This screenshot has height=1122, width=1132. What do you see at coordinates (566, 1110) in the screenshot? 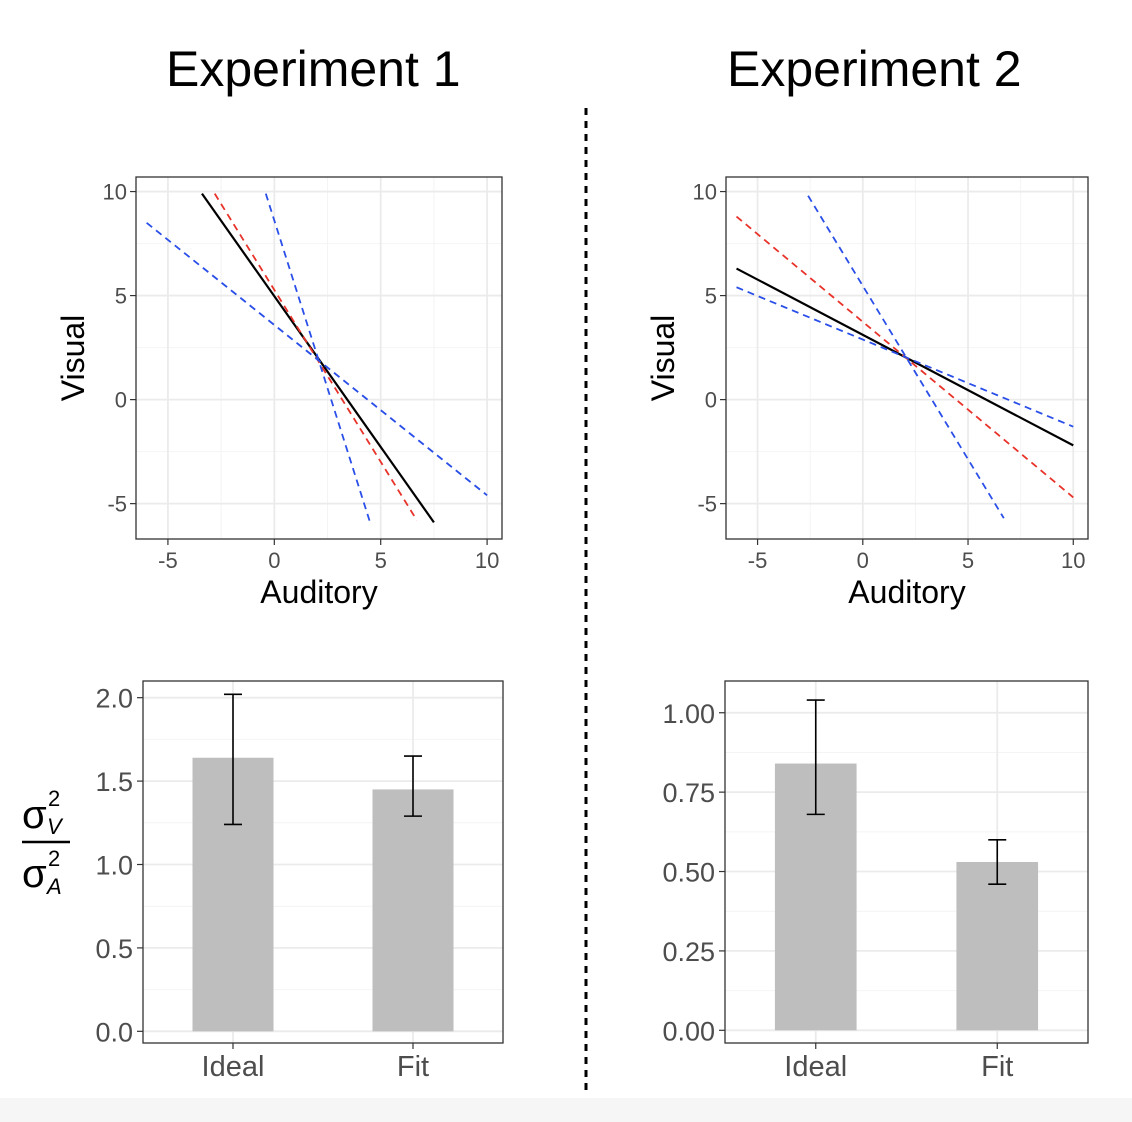
I see `bottom-strip` at bounding box center [566, 1110].